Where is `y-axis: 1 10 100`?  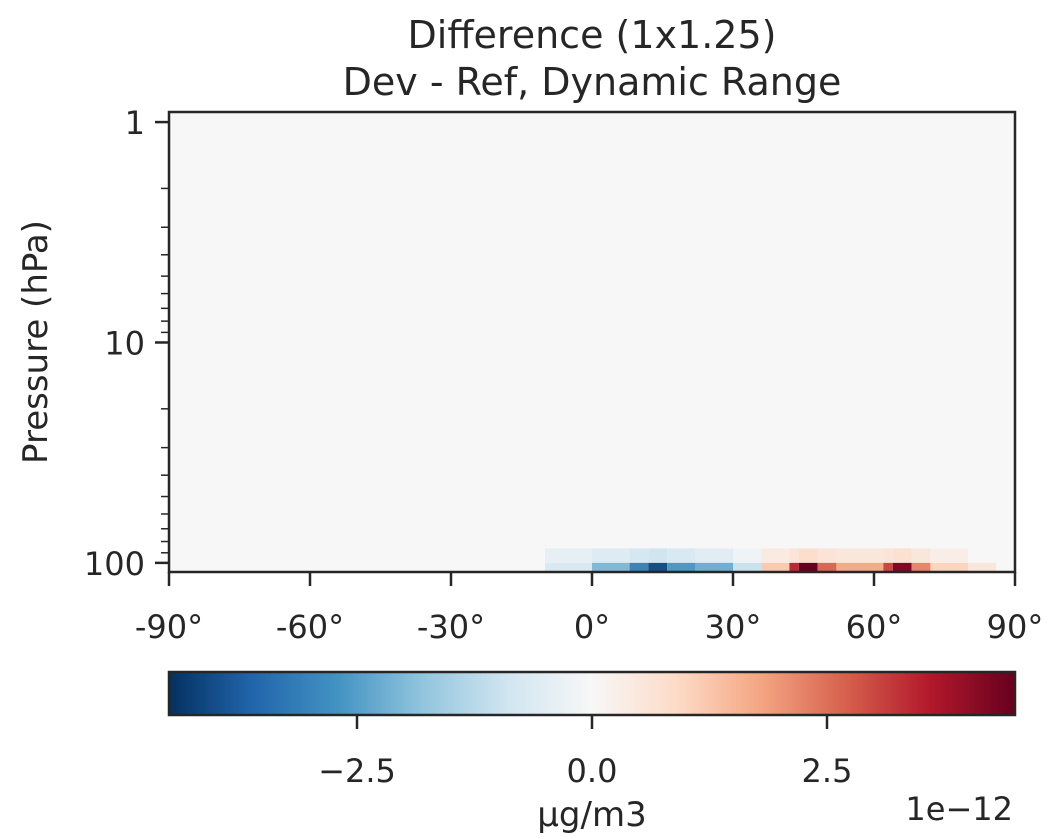
y-axis: 1 10 100 is located at coordinates (126, 343).